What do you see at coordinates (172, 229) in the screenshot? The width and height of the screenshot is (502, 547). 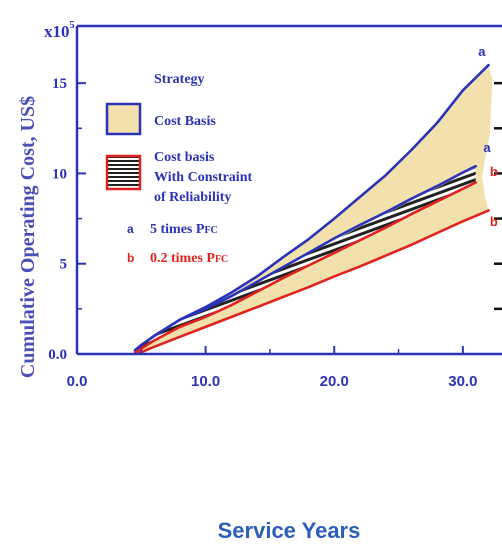 I see `legend-note-a: a 5 times PFC` at bounding box center [172, 229].